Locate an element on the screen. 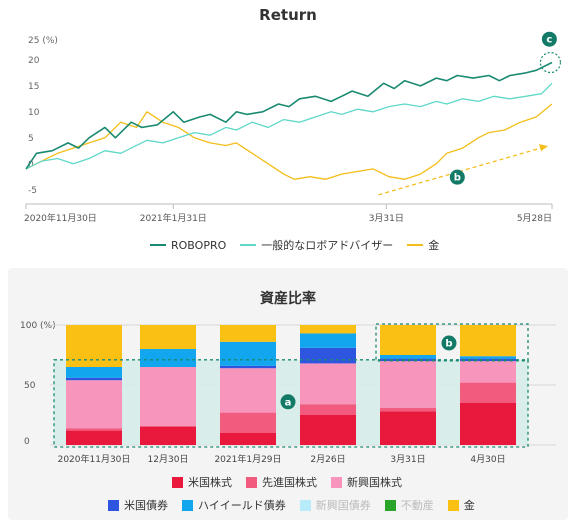  legend-swatch-emerging-bonds is located at coordinates (305, 505).